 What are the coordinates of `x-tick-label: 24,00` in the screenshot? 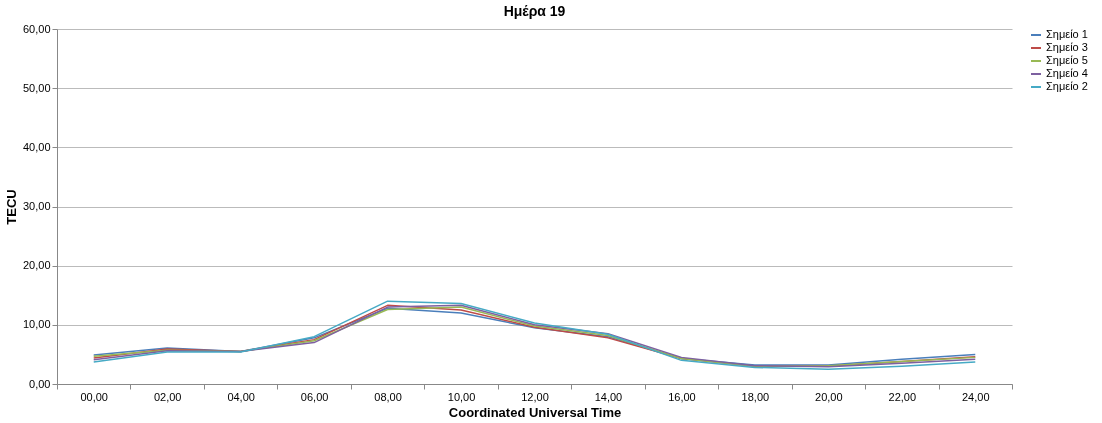 It's located at (976, 396).